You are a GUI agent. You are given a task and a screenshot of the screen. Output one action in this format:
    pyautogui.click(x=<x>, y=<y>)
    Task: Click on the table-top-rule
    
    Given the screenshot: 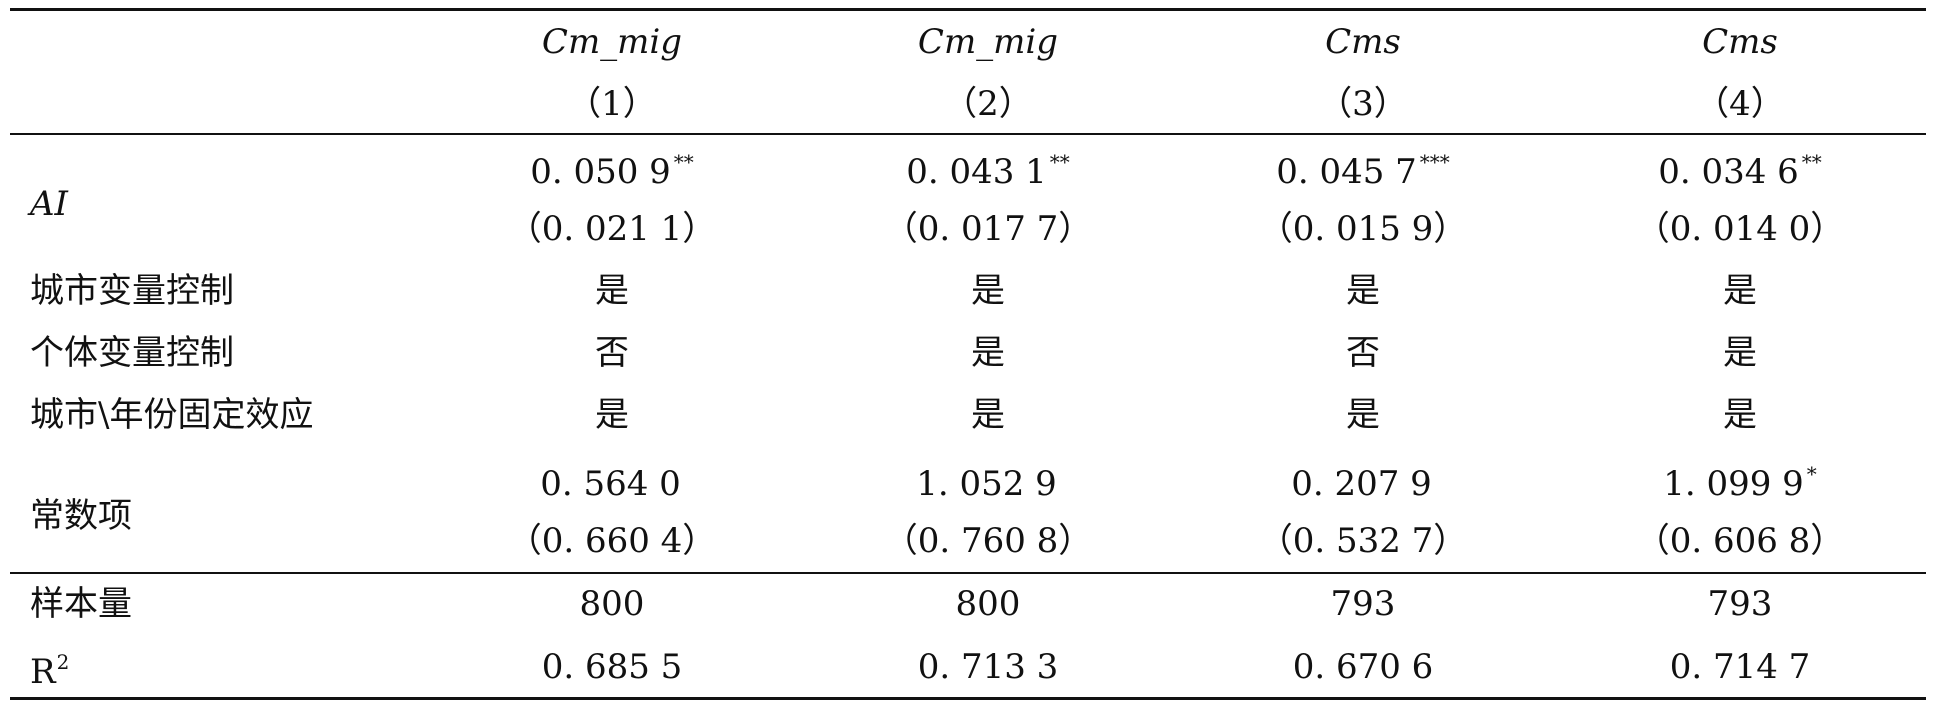 What is the action you would take?
    pyautogui.click(x=968, y=9)
    